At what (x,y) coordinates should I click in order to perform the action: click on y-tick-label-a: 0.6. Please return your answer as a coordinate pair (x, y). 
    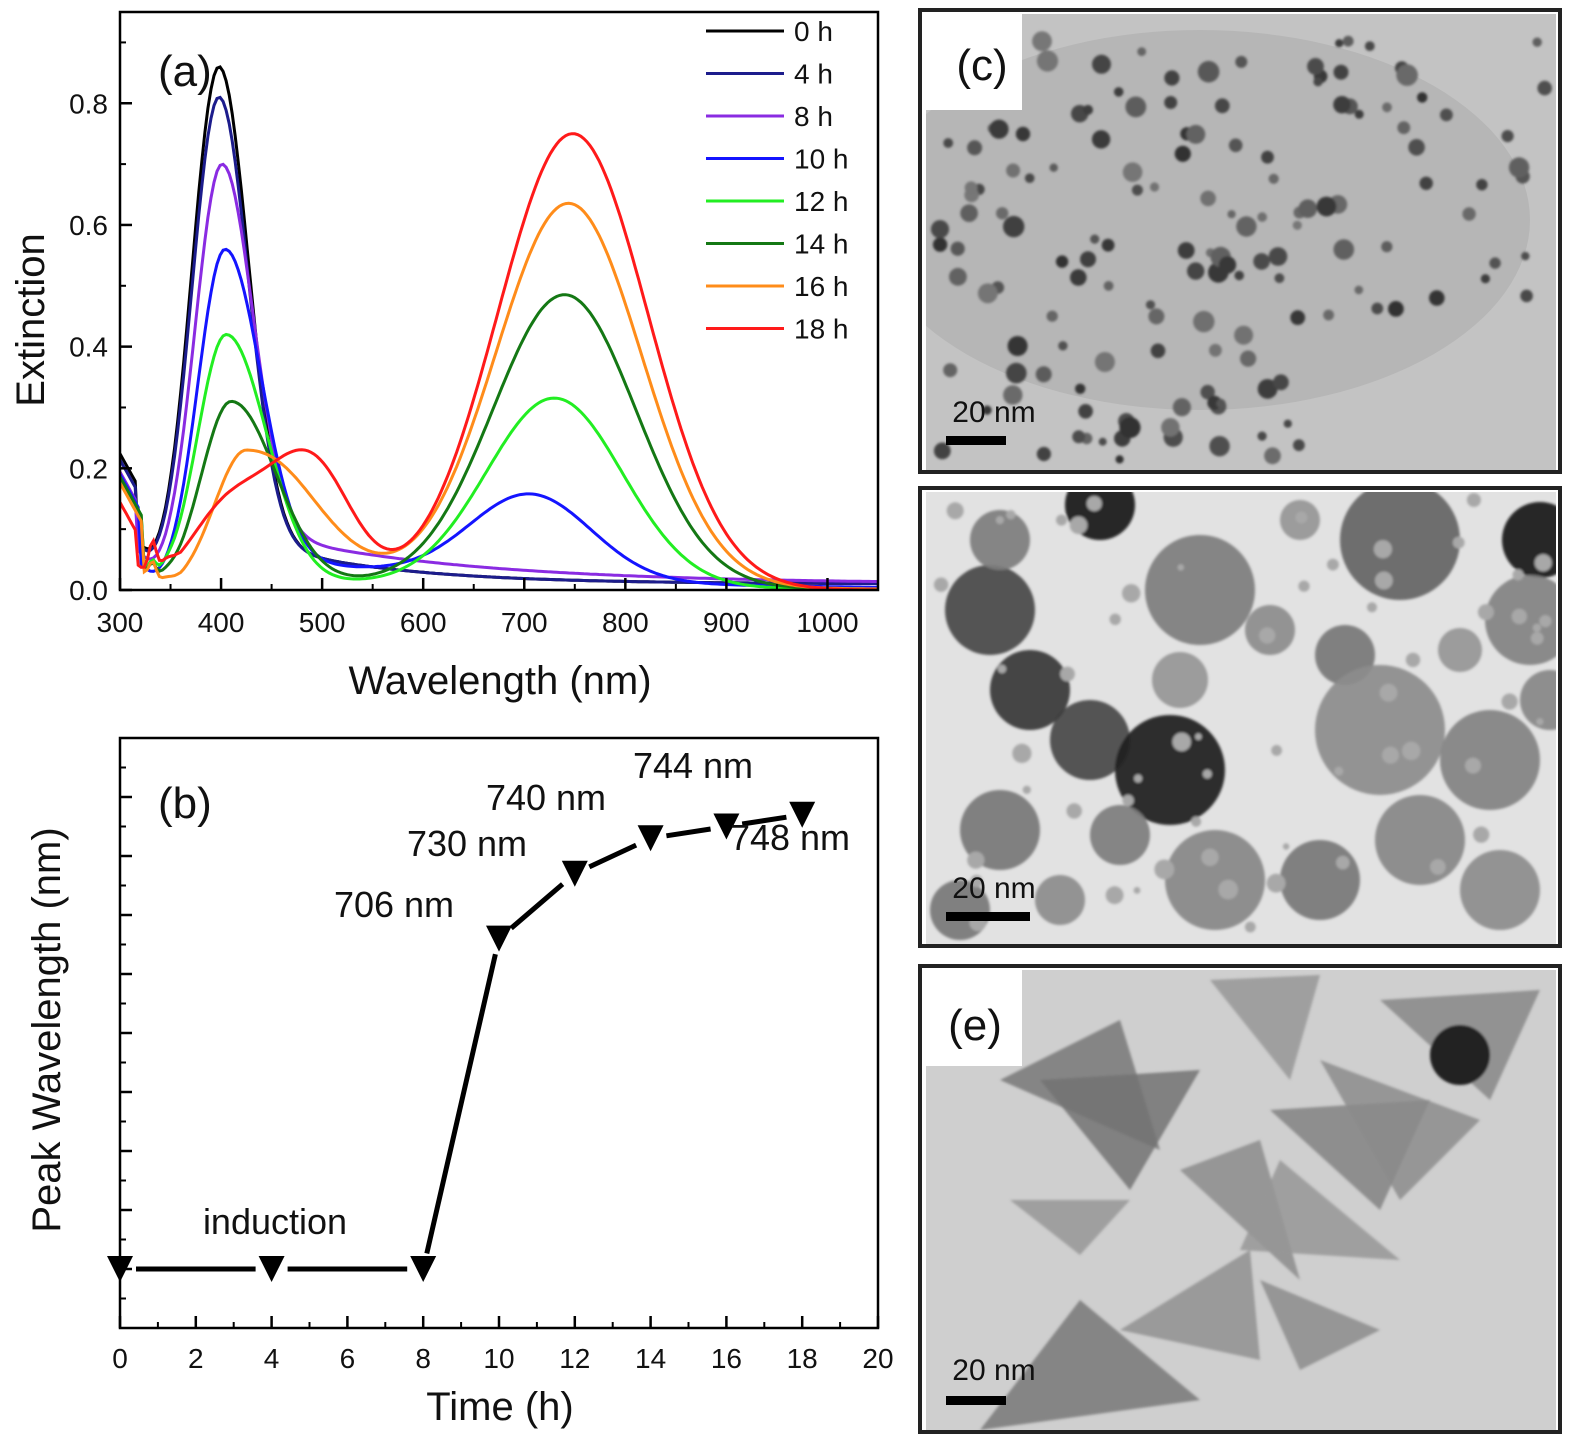
    Looking at the image, I should click on (88, 225).